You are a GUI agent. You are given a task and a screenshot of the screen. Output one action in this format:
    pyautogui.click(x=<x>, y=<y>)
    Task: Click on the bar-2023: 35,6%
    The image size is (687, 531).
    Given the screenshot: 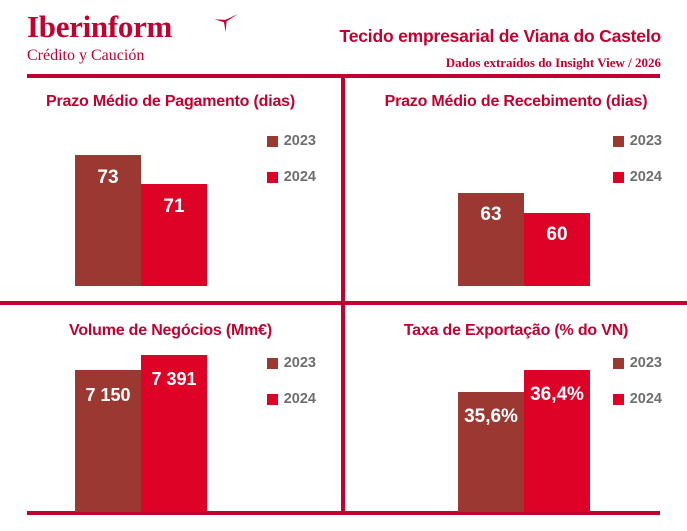 What is the action you would take?
    pyautogui.click(x=491, y=452)
    